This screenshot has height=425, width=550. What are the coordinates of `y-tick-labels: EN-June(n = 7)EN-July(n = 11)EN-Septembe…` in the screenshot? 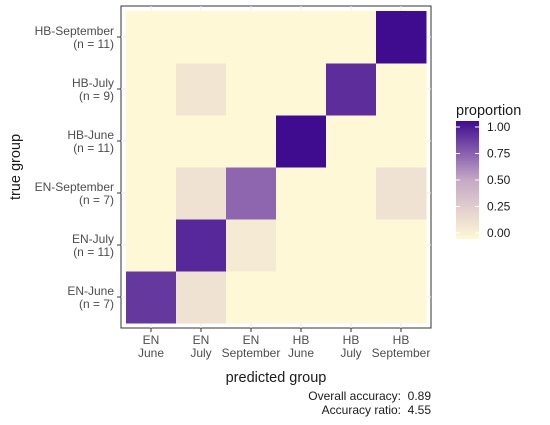 It's located at (78, 167).